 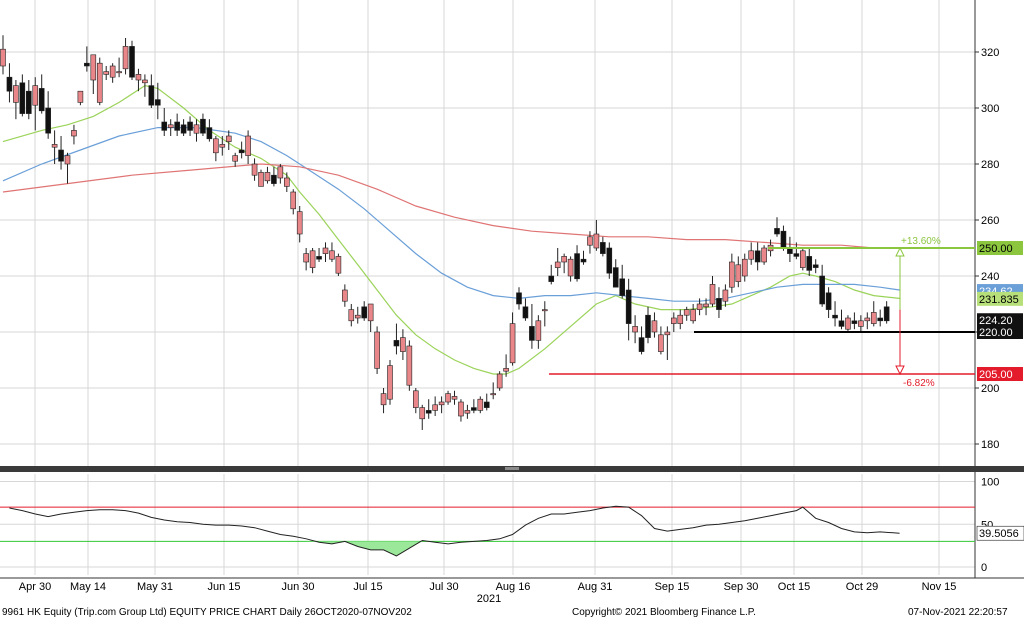 I want to click on price-tag: 220.00, so click(x=1000, y=332).